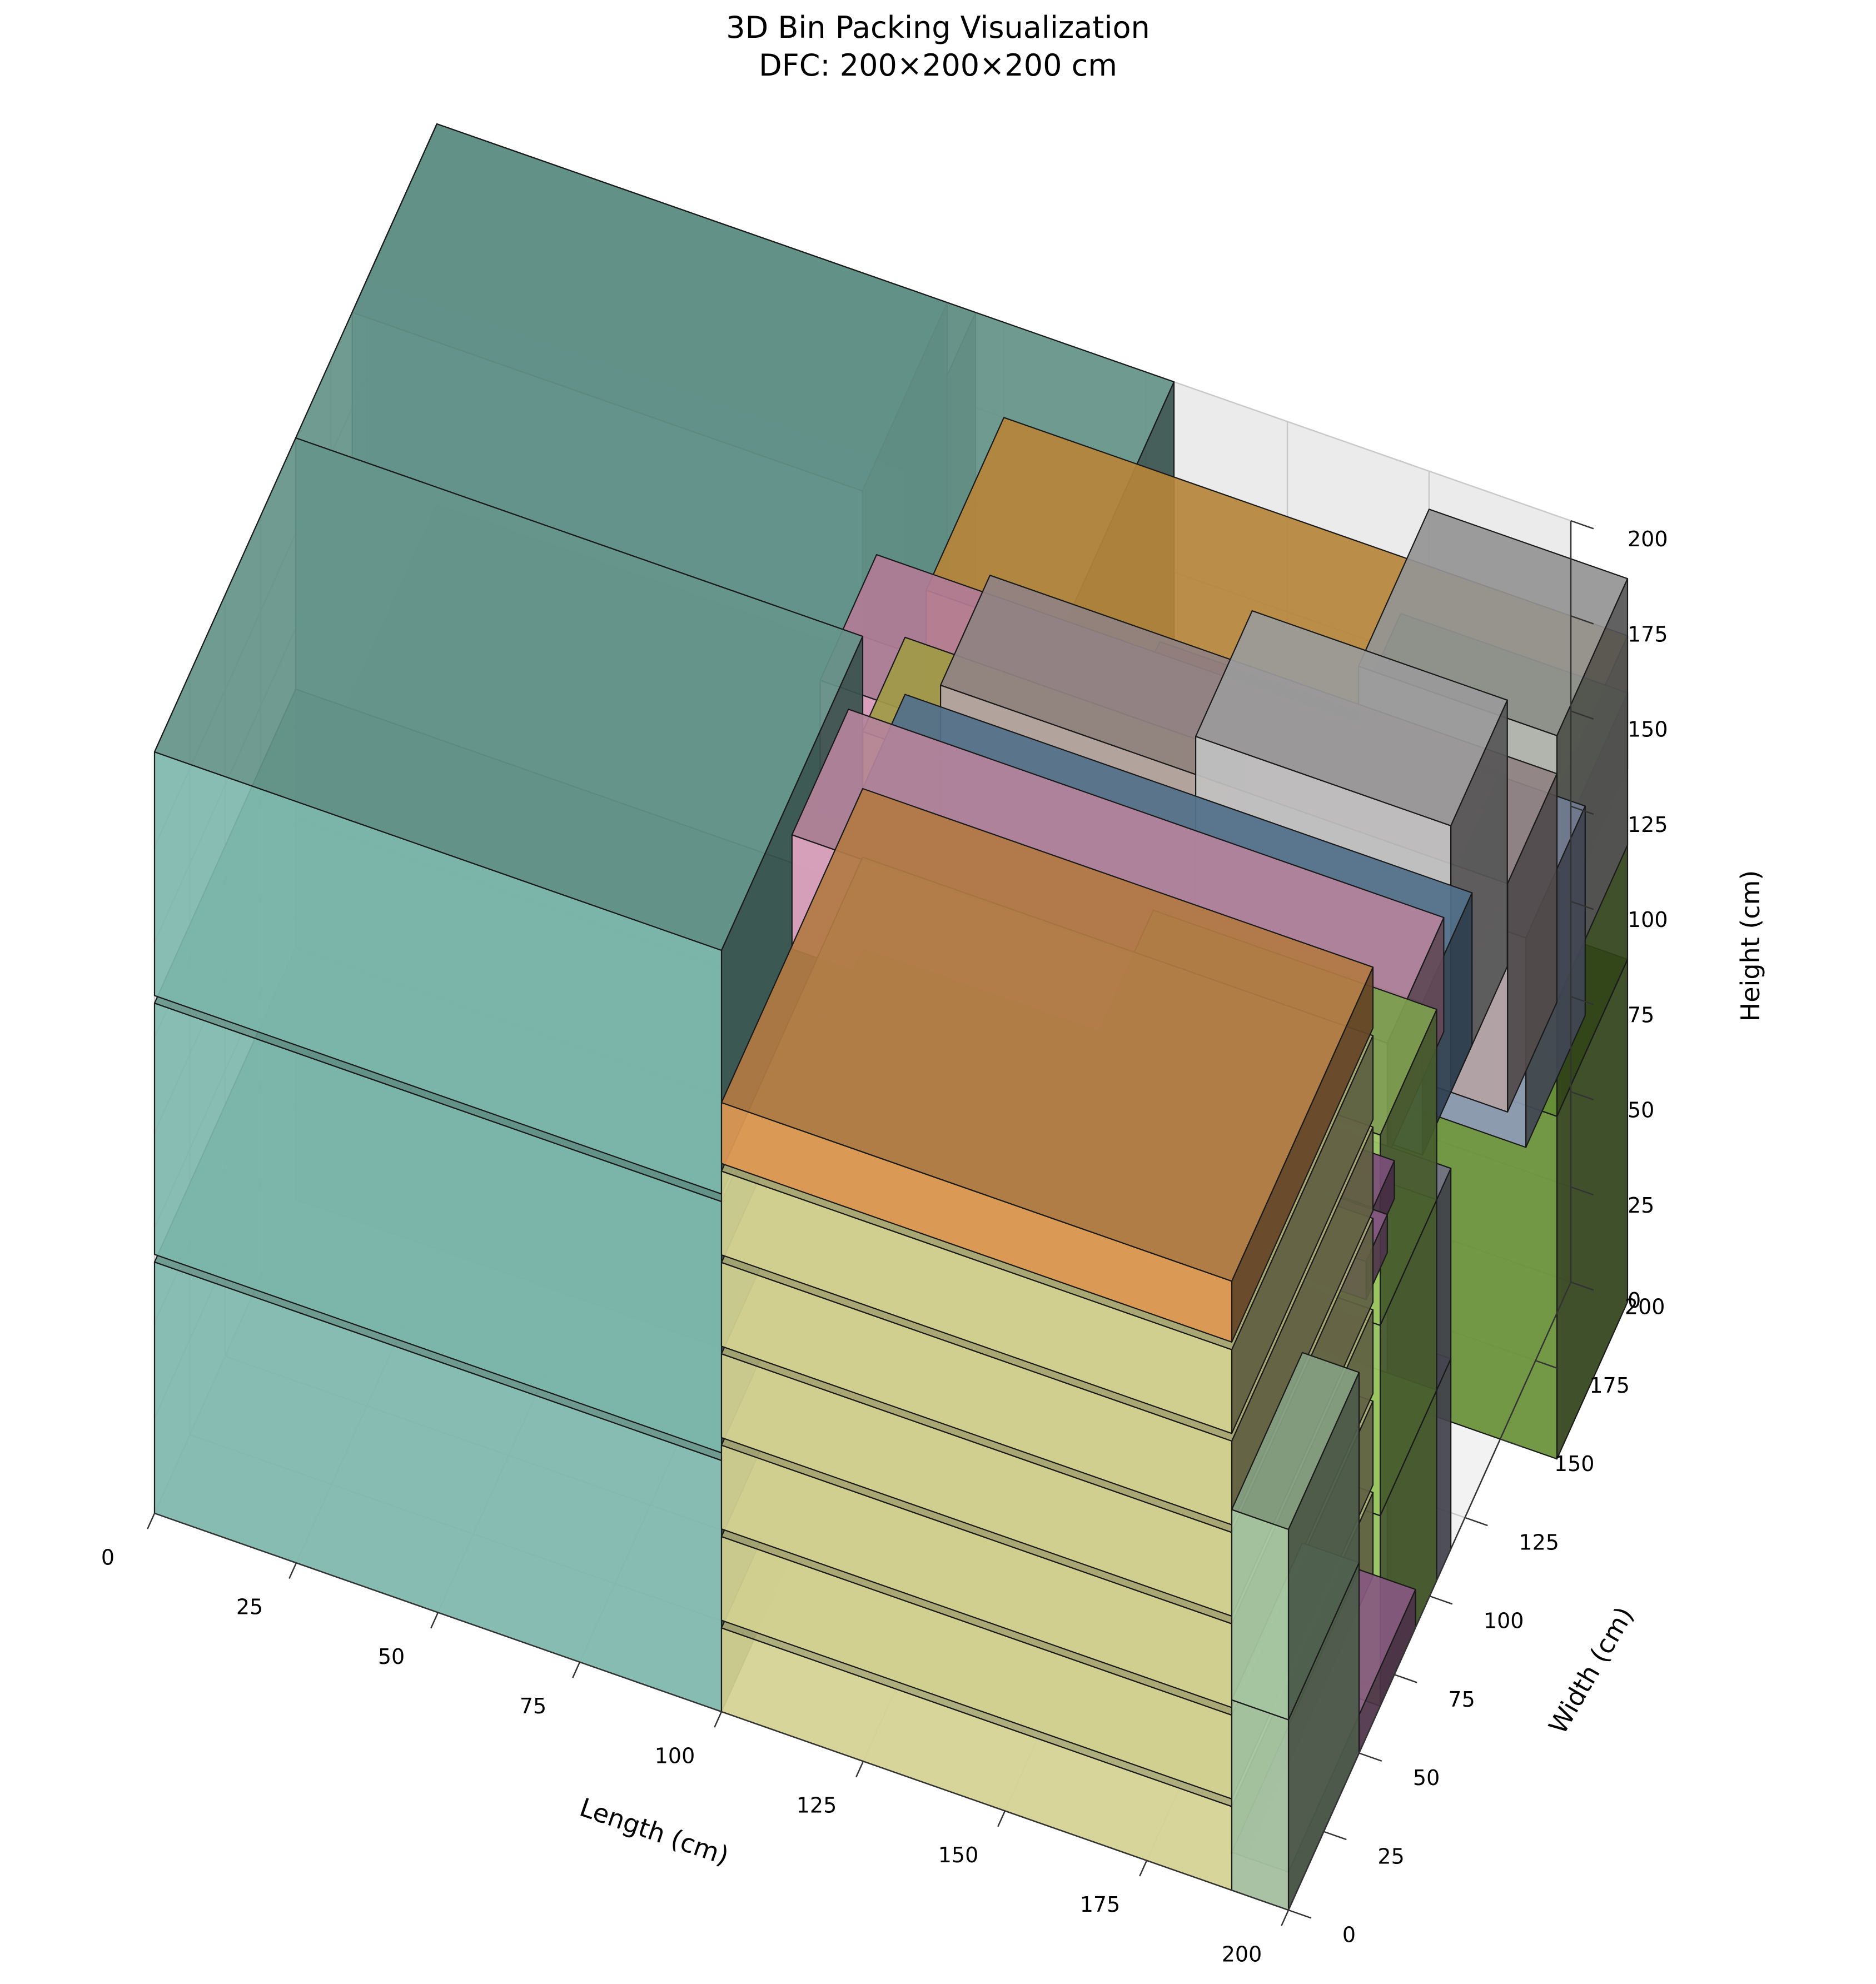  Describe the element at coordinates (1609, 1385) in the screenshot. I see `width-tick-label: 175` at that location.